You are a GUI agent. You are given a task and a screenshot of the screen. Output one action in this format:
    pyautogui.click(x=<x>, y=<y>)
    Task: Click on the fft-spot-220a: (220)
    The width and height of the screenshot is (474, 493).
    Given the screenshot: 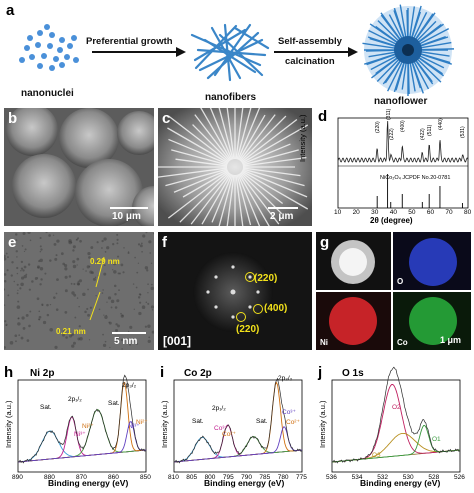 What is the action you would take?
    pyautogui.click(x=266, y=278)
    